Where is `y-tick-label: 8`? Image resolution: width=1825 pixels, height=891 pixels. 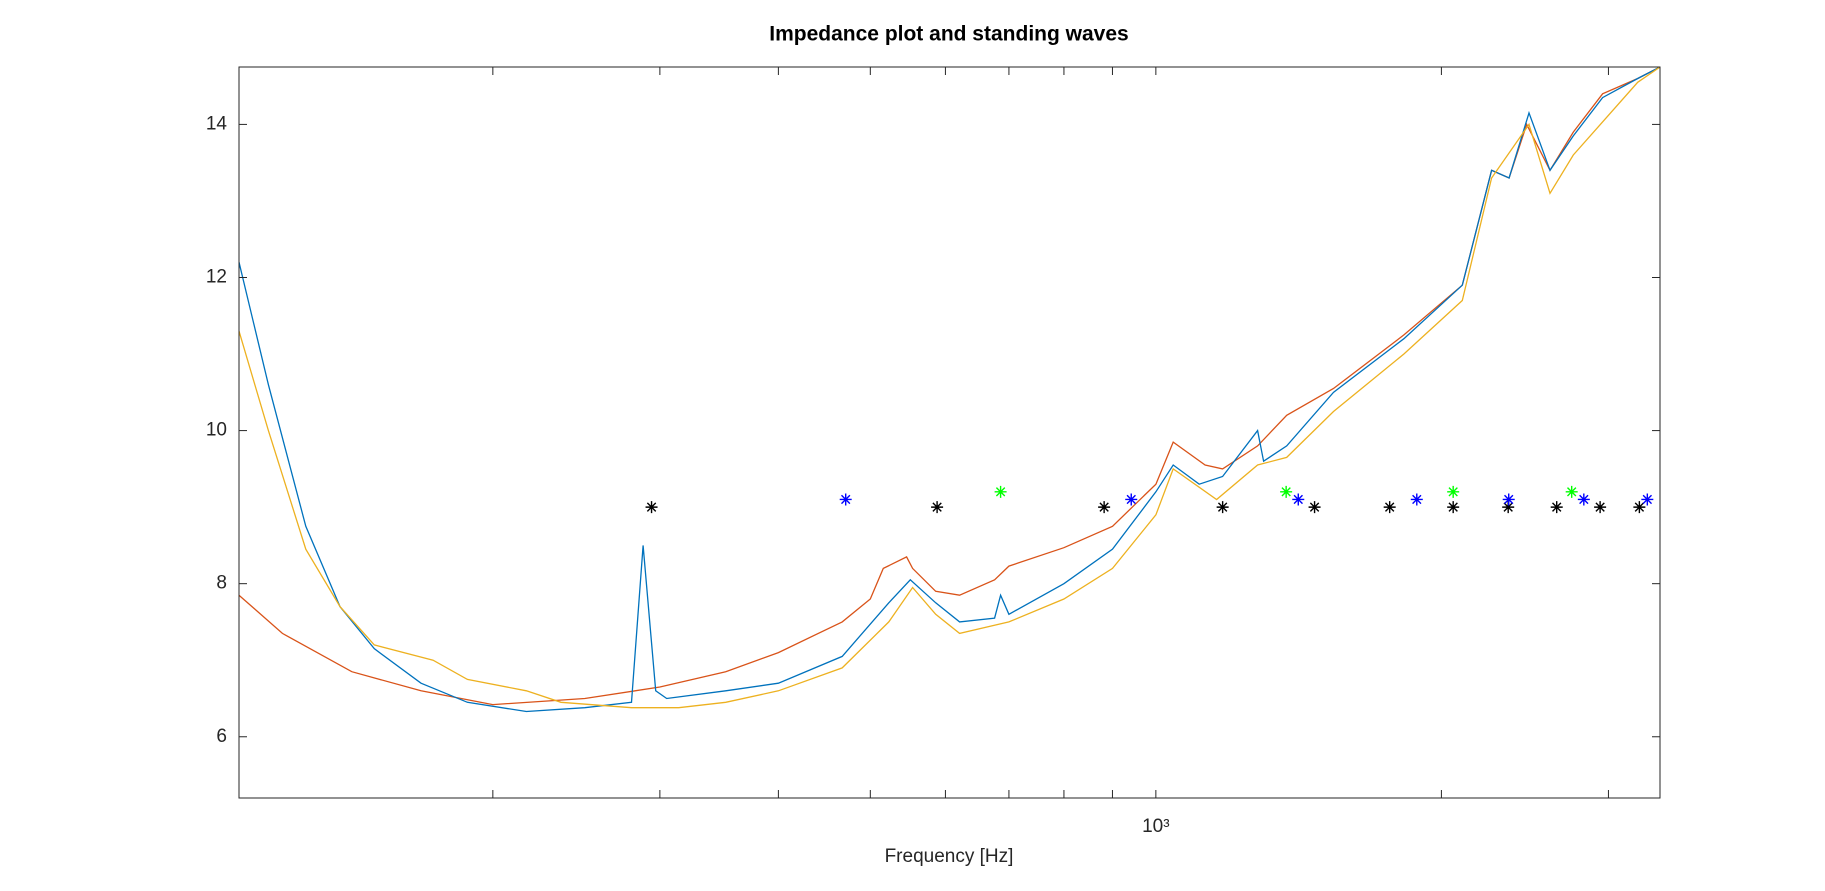
y-tick-label: 8 is located at coordinates (221, 583).